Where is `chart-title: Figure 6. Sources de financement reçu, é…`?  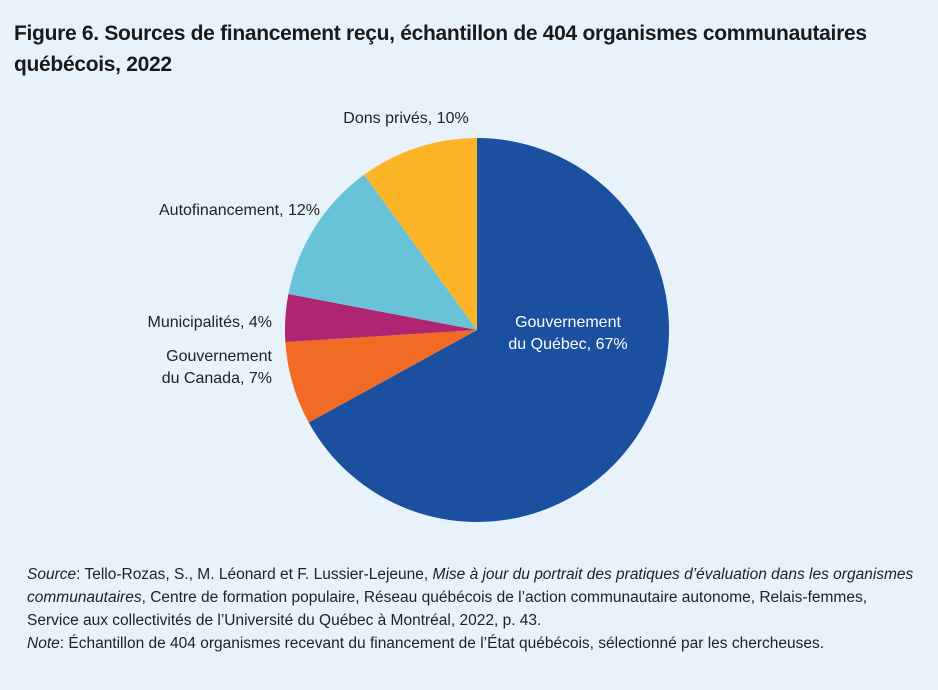 chart-title: Figure 6. Sources de financement reçu, é… is located at coordinates (464, 49).